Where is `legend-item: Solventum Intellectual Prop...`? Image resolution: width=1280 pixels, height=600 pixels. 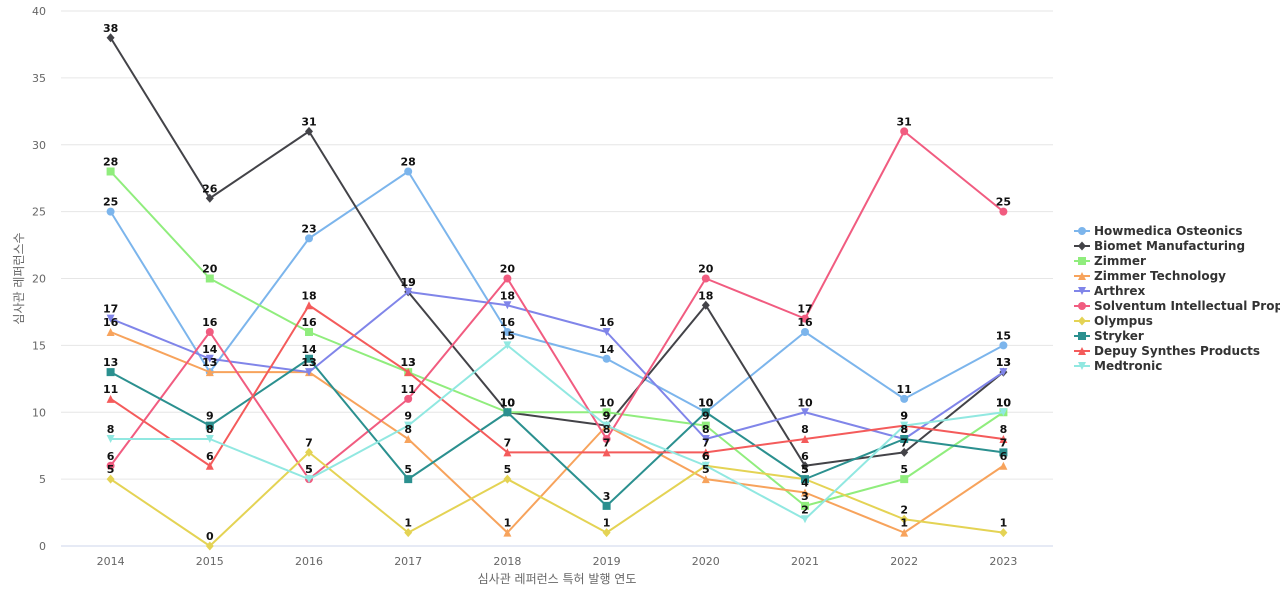
legend-item: Solventum Intellectual Prop... is located at coordinates (1177, 306).